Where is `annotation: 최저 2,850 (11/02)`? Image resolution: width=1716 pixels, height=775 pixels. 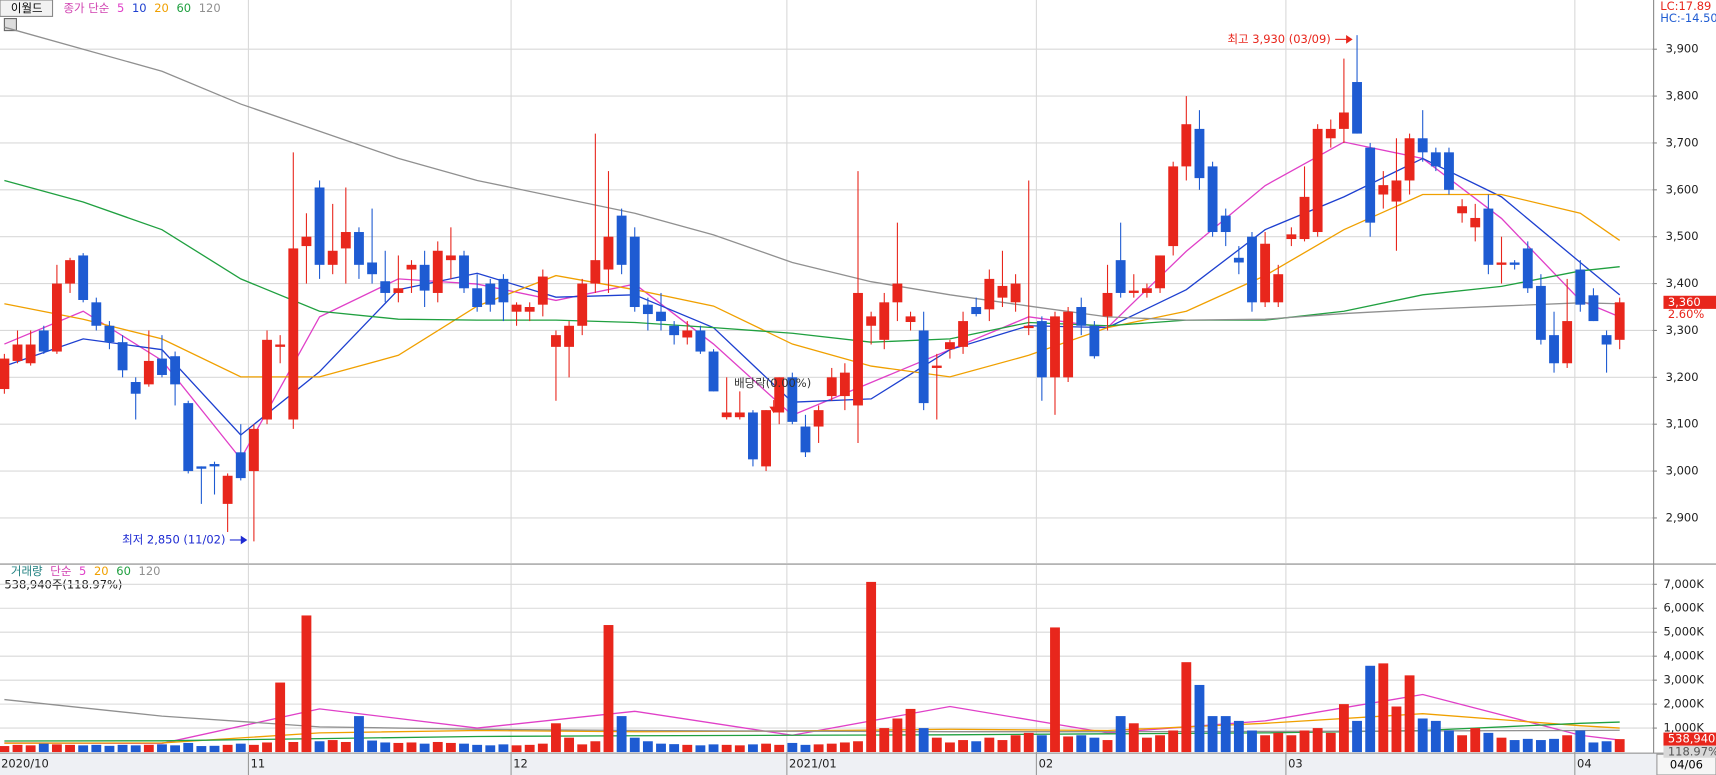 annotation: 최저 2,850 (11/02) is located at coordinates (173, 539).